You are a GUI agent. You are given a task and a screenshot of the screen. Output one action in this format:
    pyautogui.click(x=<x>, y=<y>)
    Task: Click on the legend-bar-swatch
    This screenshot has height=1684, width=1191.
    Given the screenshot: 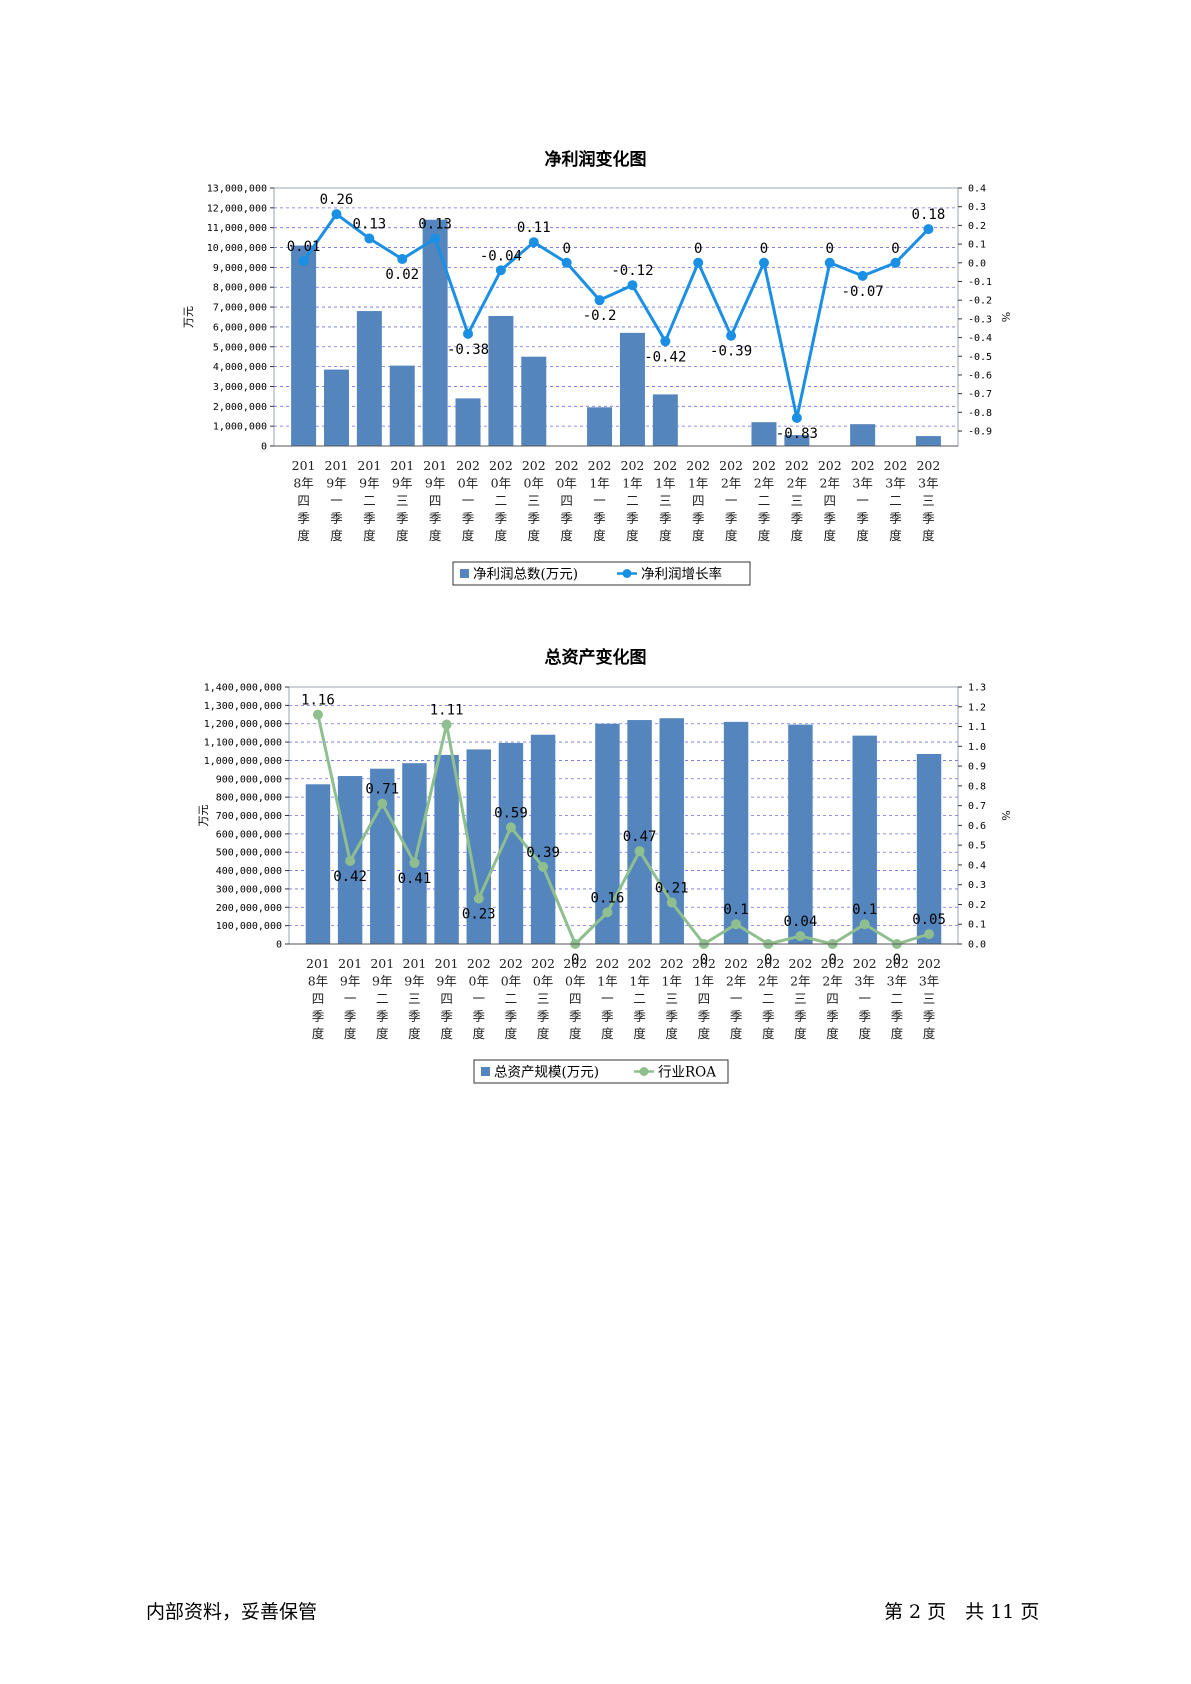 What is the action you would take?
    pyautogui.click(x=485, y=1071)
    